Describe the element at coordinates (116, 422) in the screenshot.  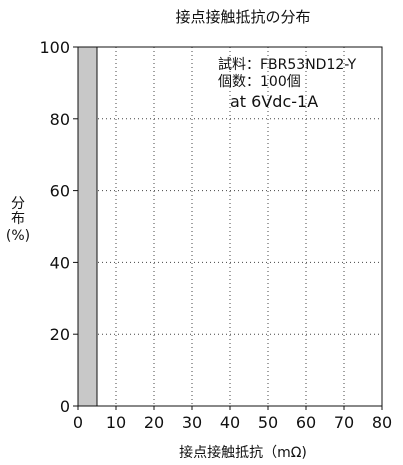
I see `x-tick-label: 10` at that location.